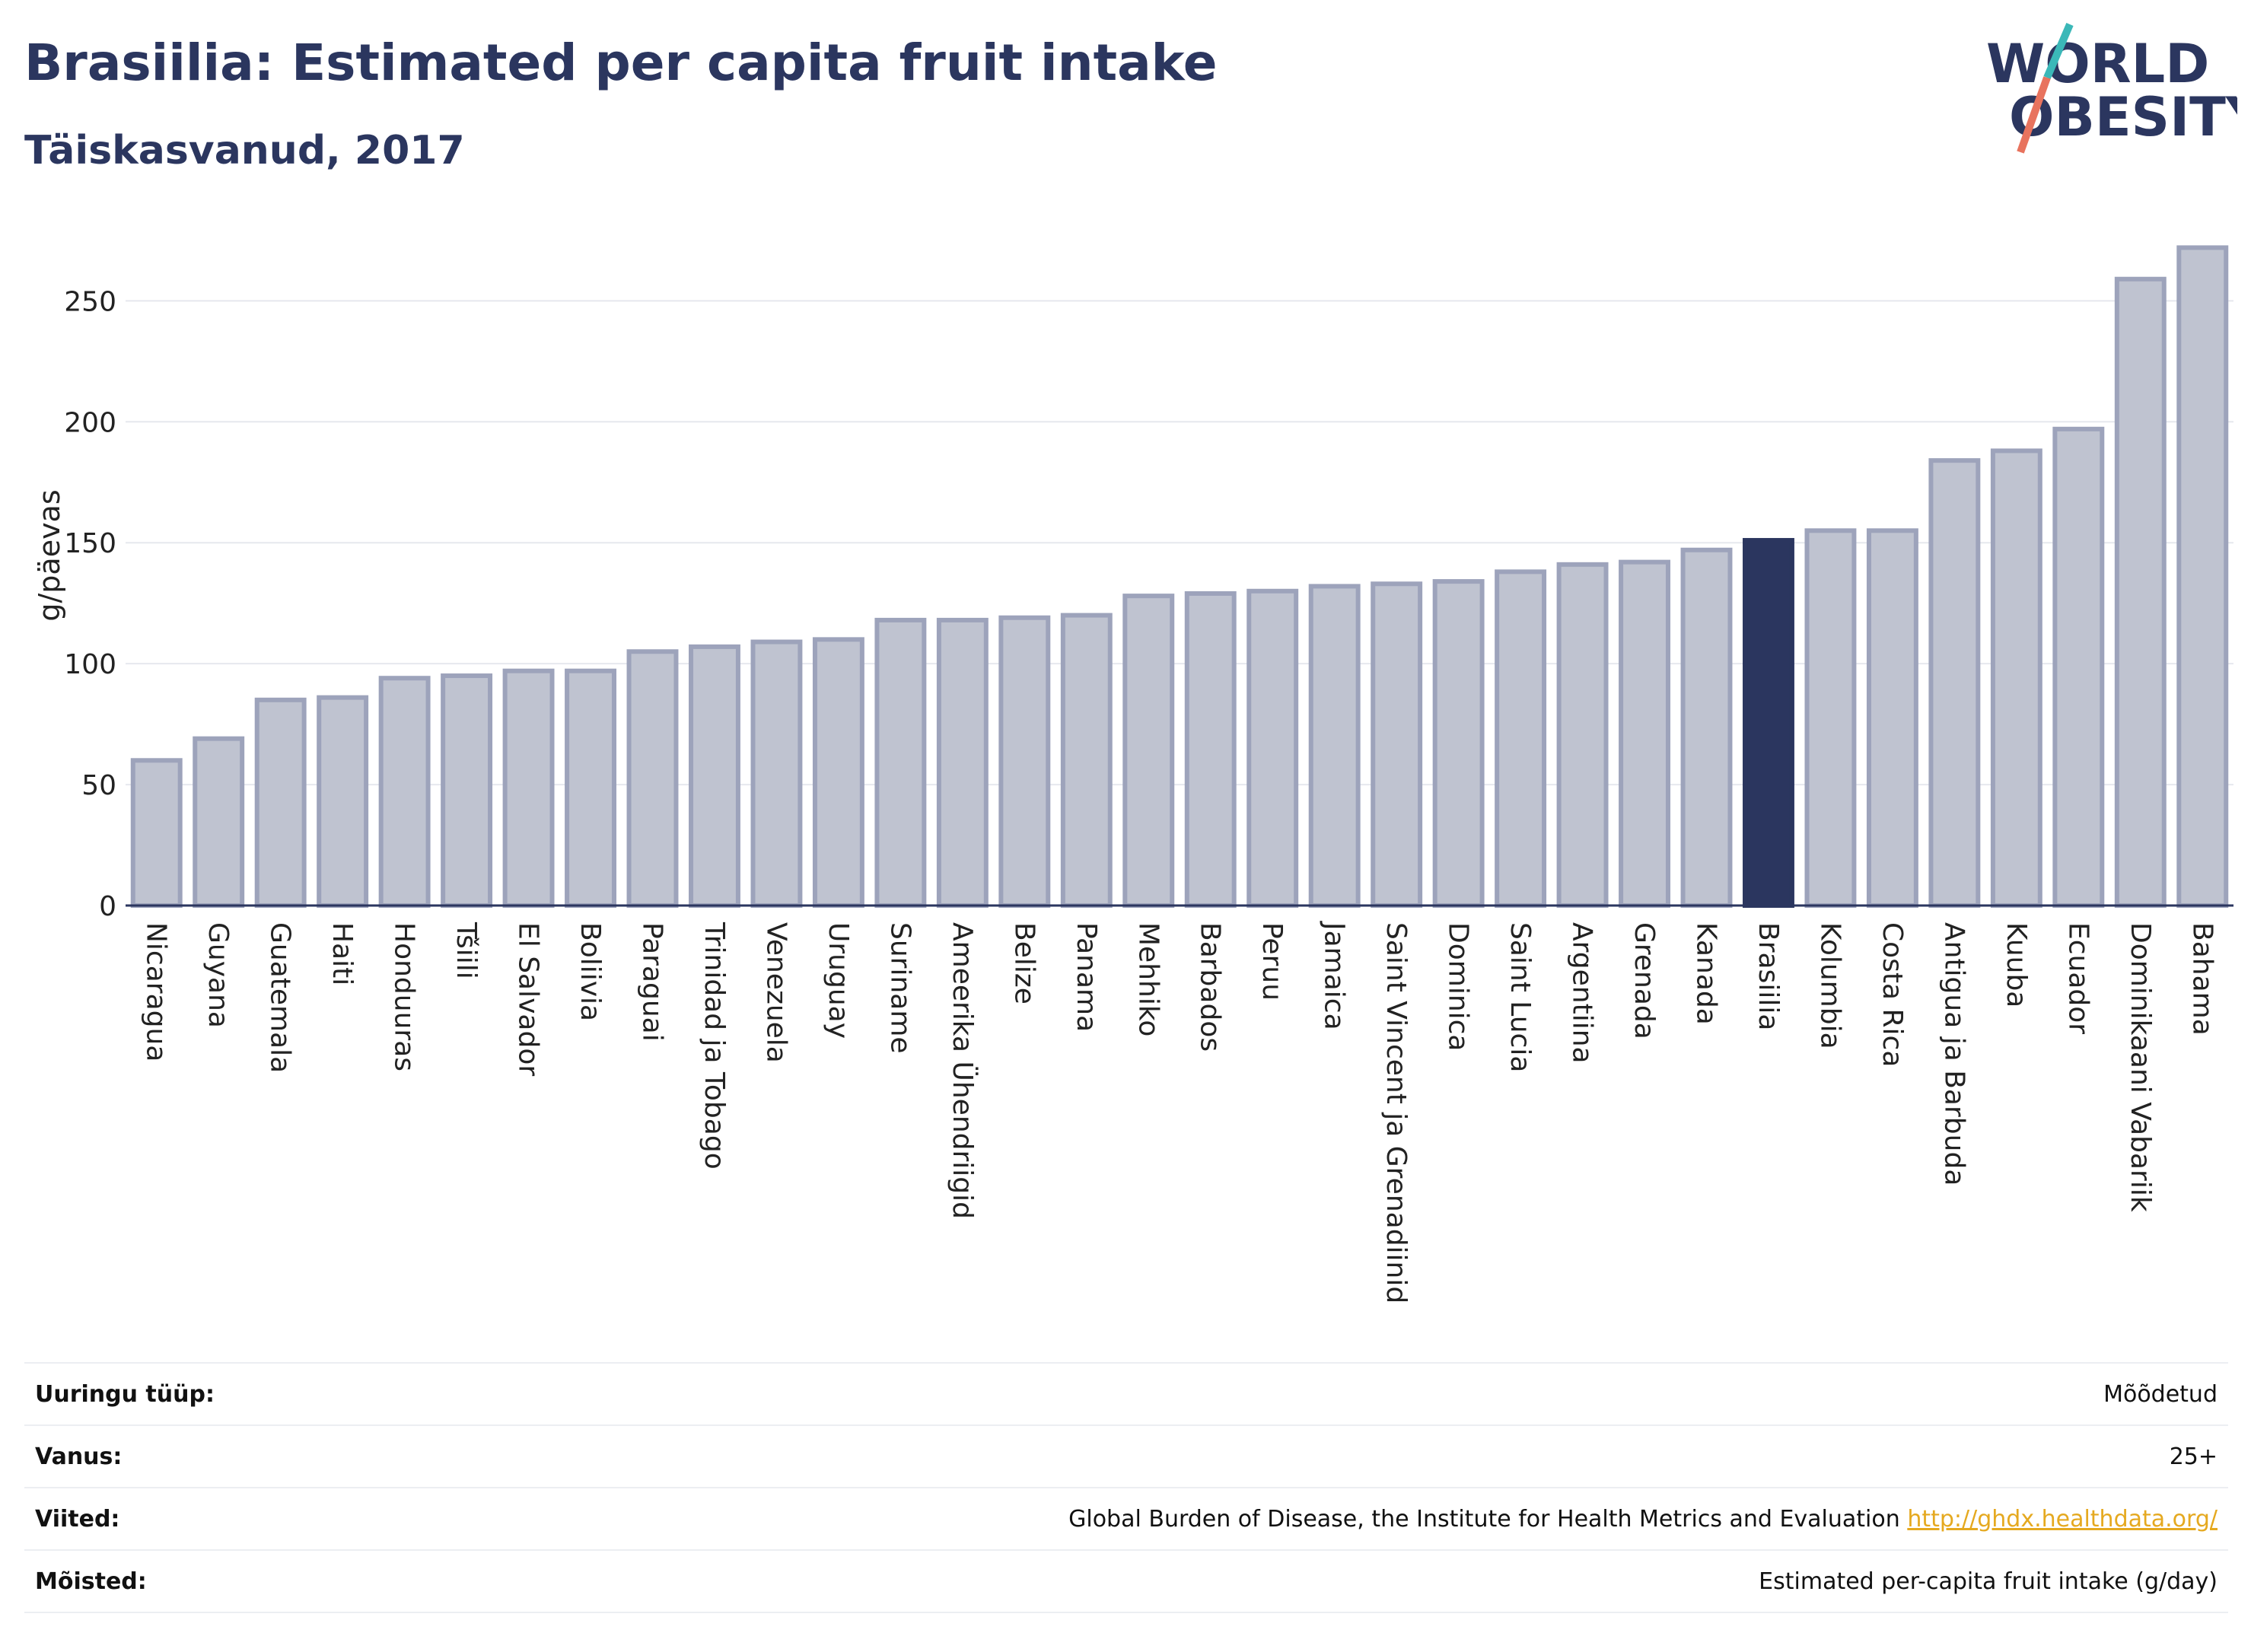  What do you see at coordinates (2097, 64) in the screenshot?
I see `logo-line-1: WORLD` at bounding box center [2097, 64].